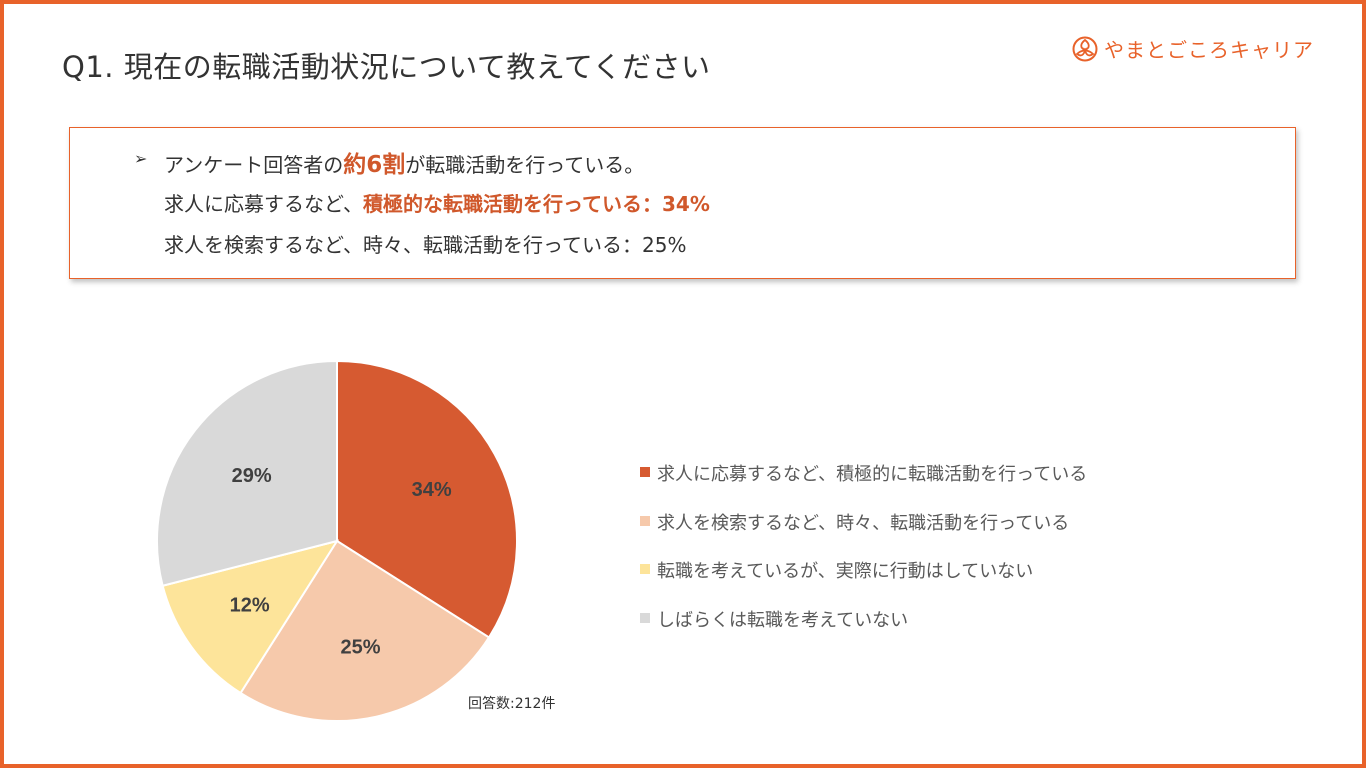 The width and height of the screenshot is (1366, 768). I want to click on summary-line-2-emphasis: 積極的な転職活動を行っている：34%, so click(536, 204).